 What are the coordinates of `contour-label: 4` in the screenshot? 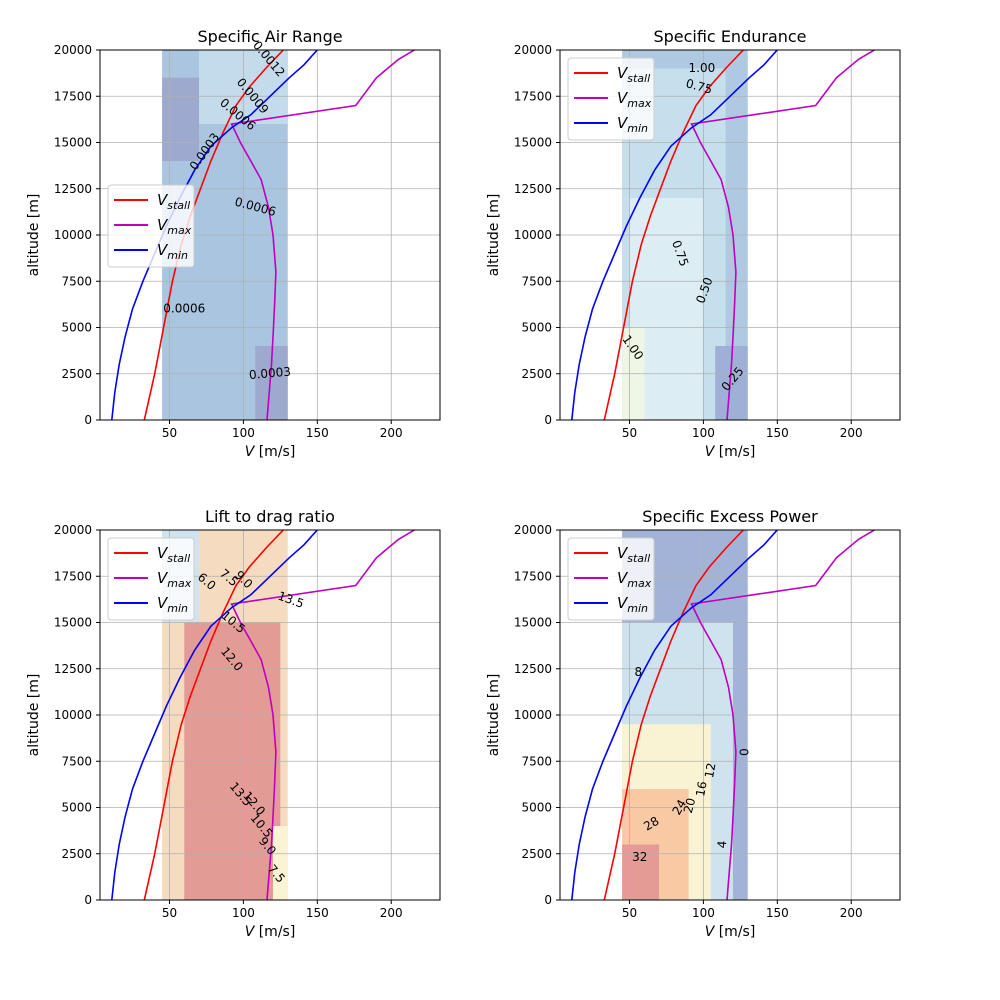 It's located at (722, 844).